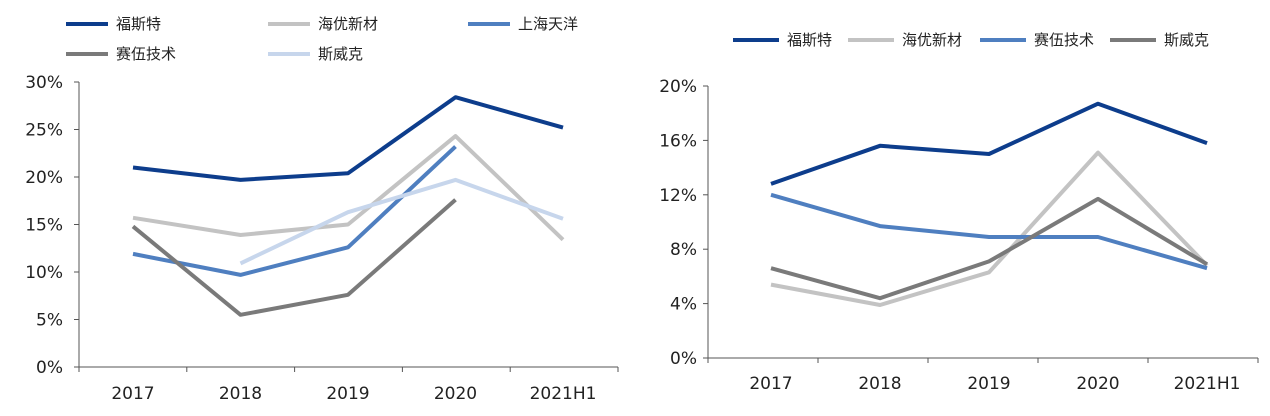  I want to click on y-tick-label: 16%, so click(678, 141).